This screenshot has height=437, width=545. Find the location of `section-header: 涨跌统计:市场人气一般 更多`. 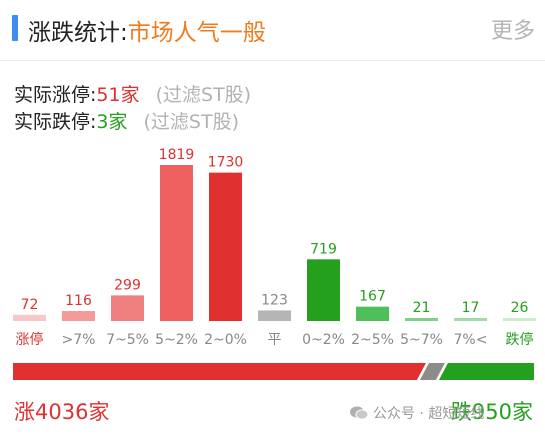

section-header: 涨跌统计:市场人气一般 更多 is located at coordinates (272, 30).